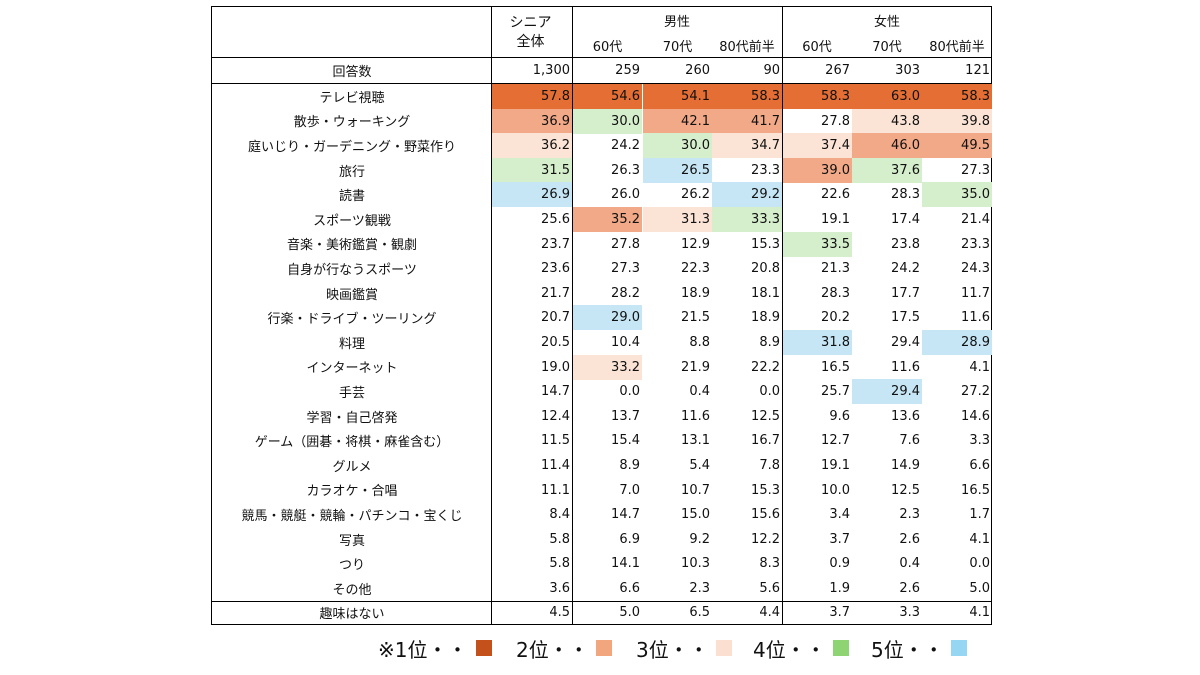 This screenshot has width=1200, height=675. Describe the element at coordinates (555, 441) in the screenshot. I see `hobby-value: 11.5` at that location.